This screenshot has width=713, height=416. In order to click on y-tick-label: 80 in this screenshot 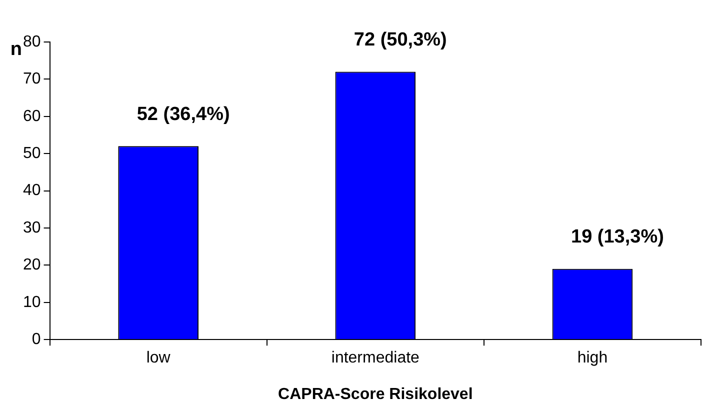, I will do `click(32, 41)`.